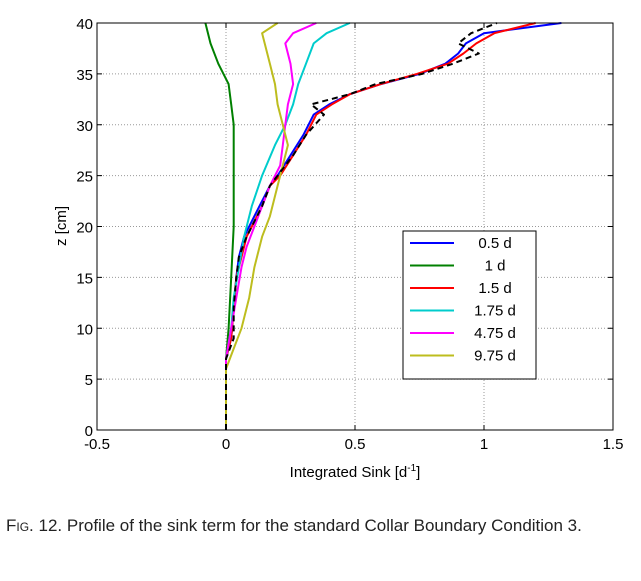 The height and width of the screenshot is (581, 641). I want to click on y-tick-label: 30, so click(84, 126).